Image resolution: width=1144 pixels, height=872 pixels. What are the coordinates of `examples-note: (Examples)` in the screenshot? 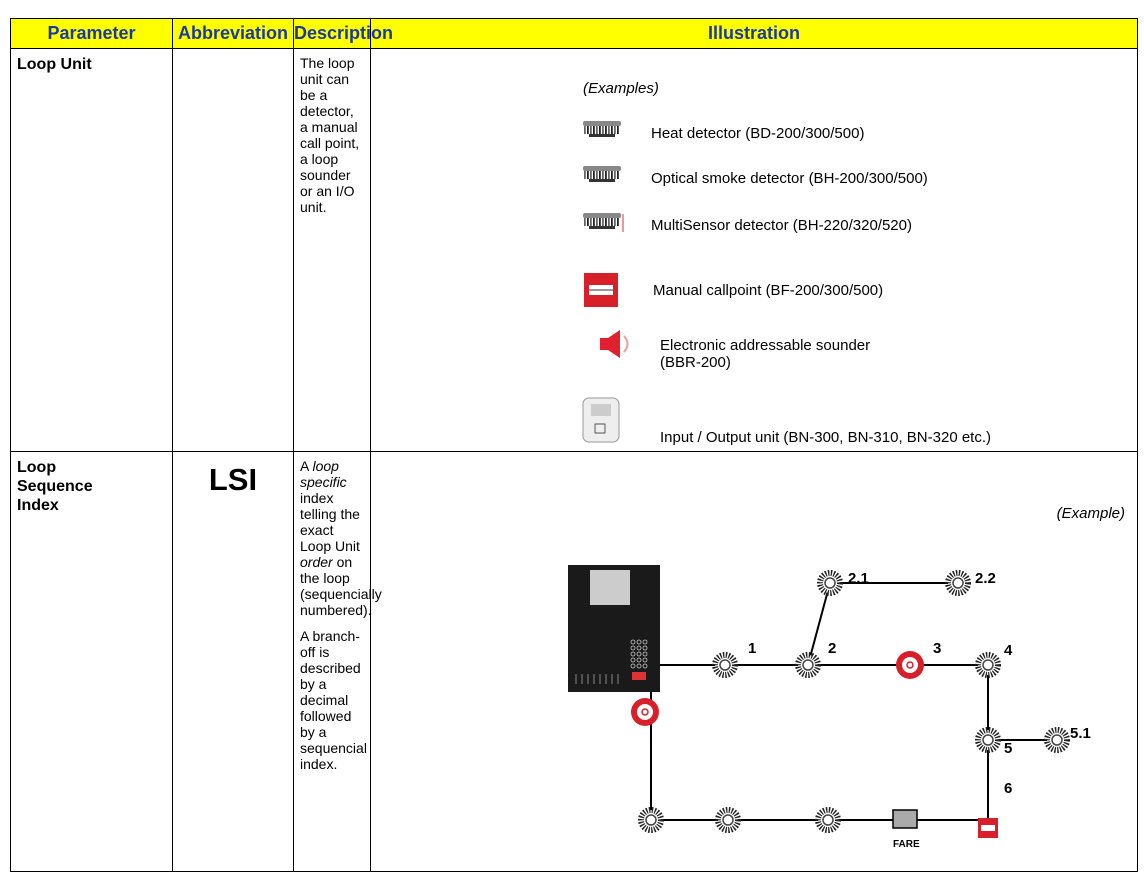 It's located at (621, 88).